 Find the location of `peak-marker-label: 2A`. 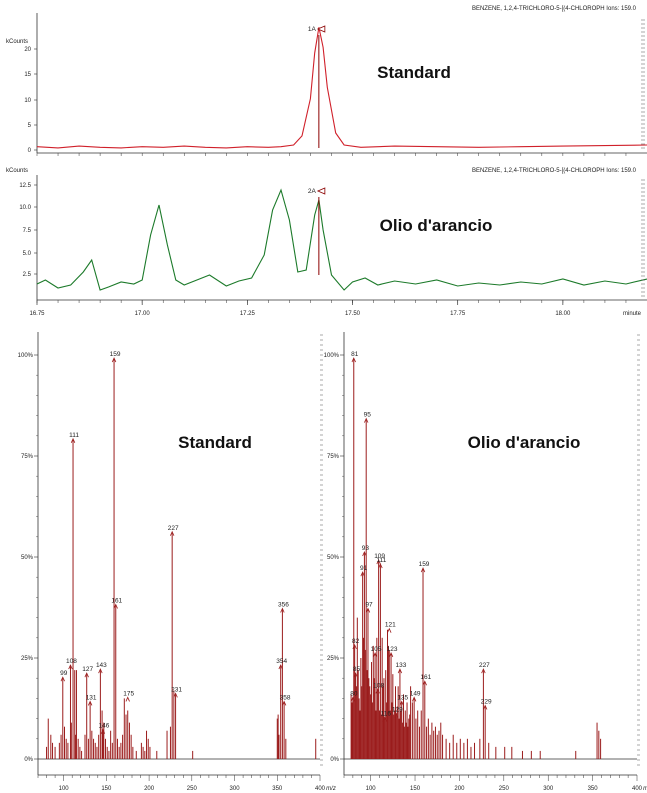

peak-marker-label: 2A is located at coordinates (312, 191).